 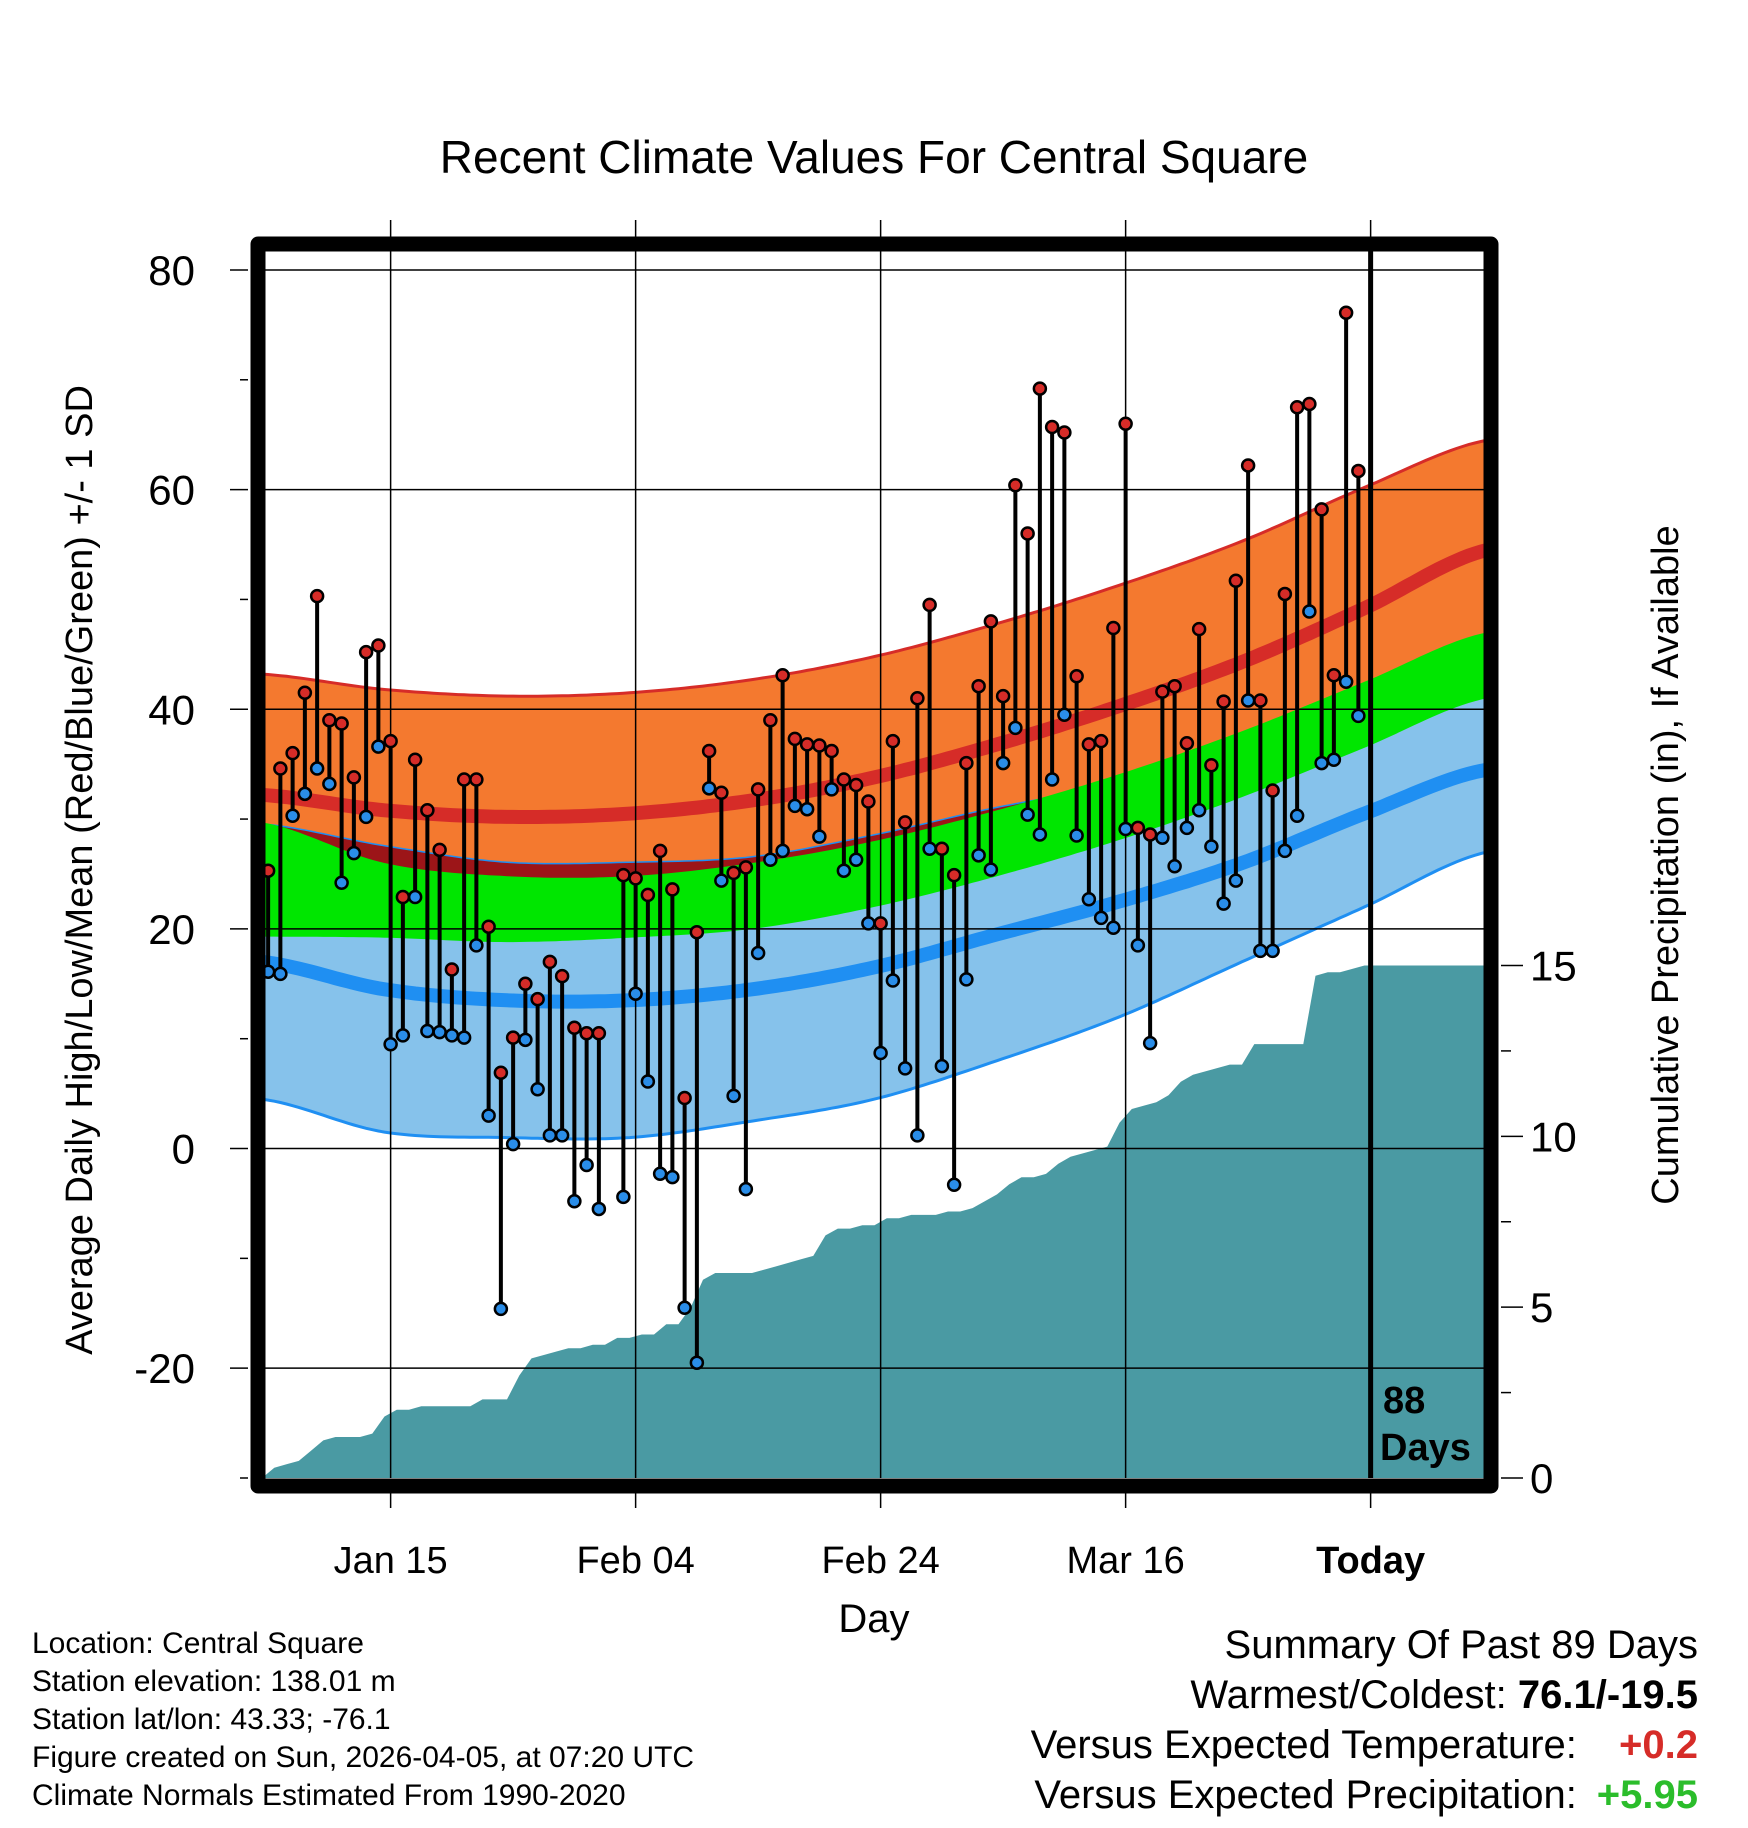 What do you see at coordinates (171, 490) in the screenshot?
I see `y-tick-label: 60` at bounding box center [171, 490].